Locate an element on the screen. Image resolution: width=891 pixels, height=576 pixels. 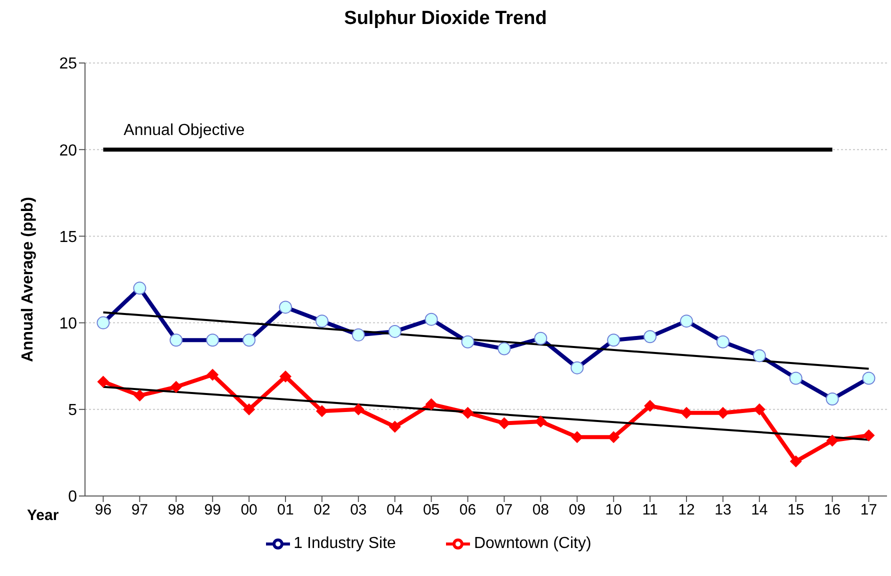
x-tick-label: 07 is located at coordinates (504, 510).